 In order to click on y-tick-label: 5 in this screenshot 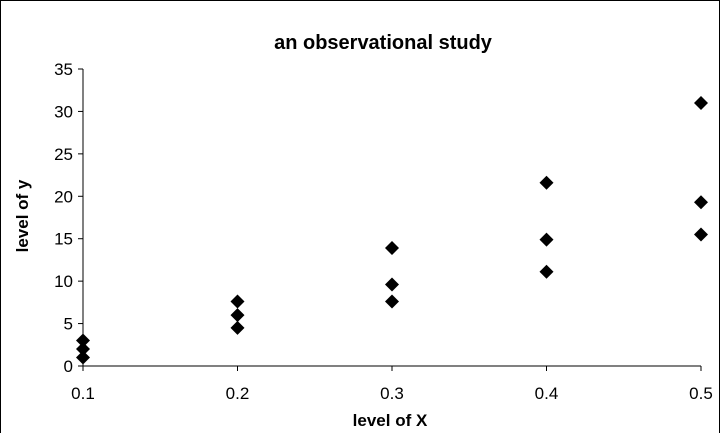, I will do `click(68, 324)`.